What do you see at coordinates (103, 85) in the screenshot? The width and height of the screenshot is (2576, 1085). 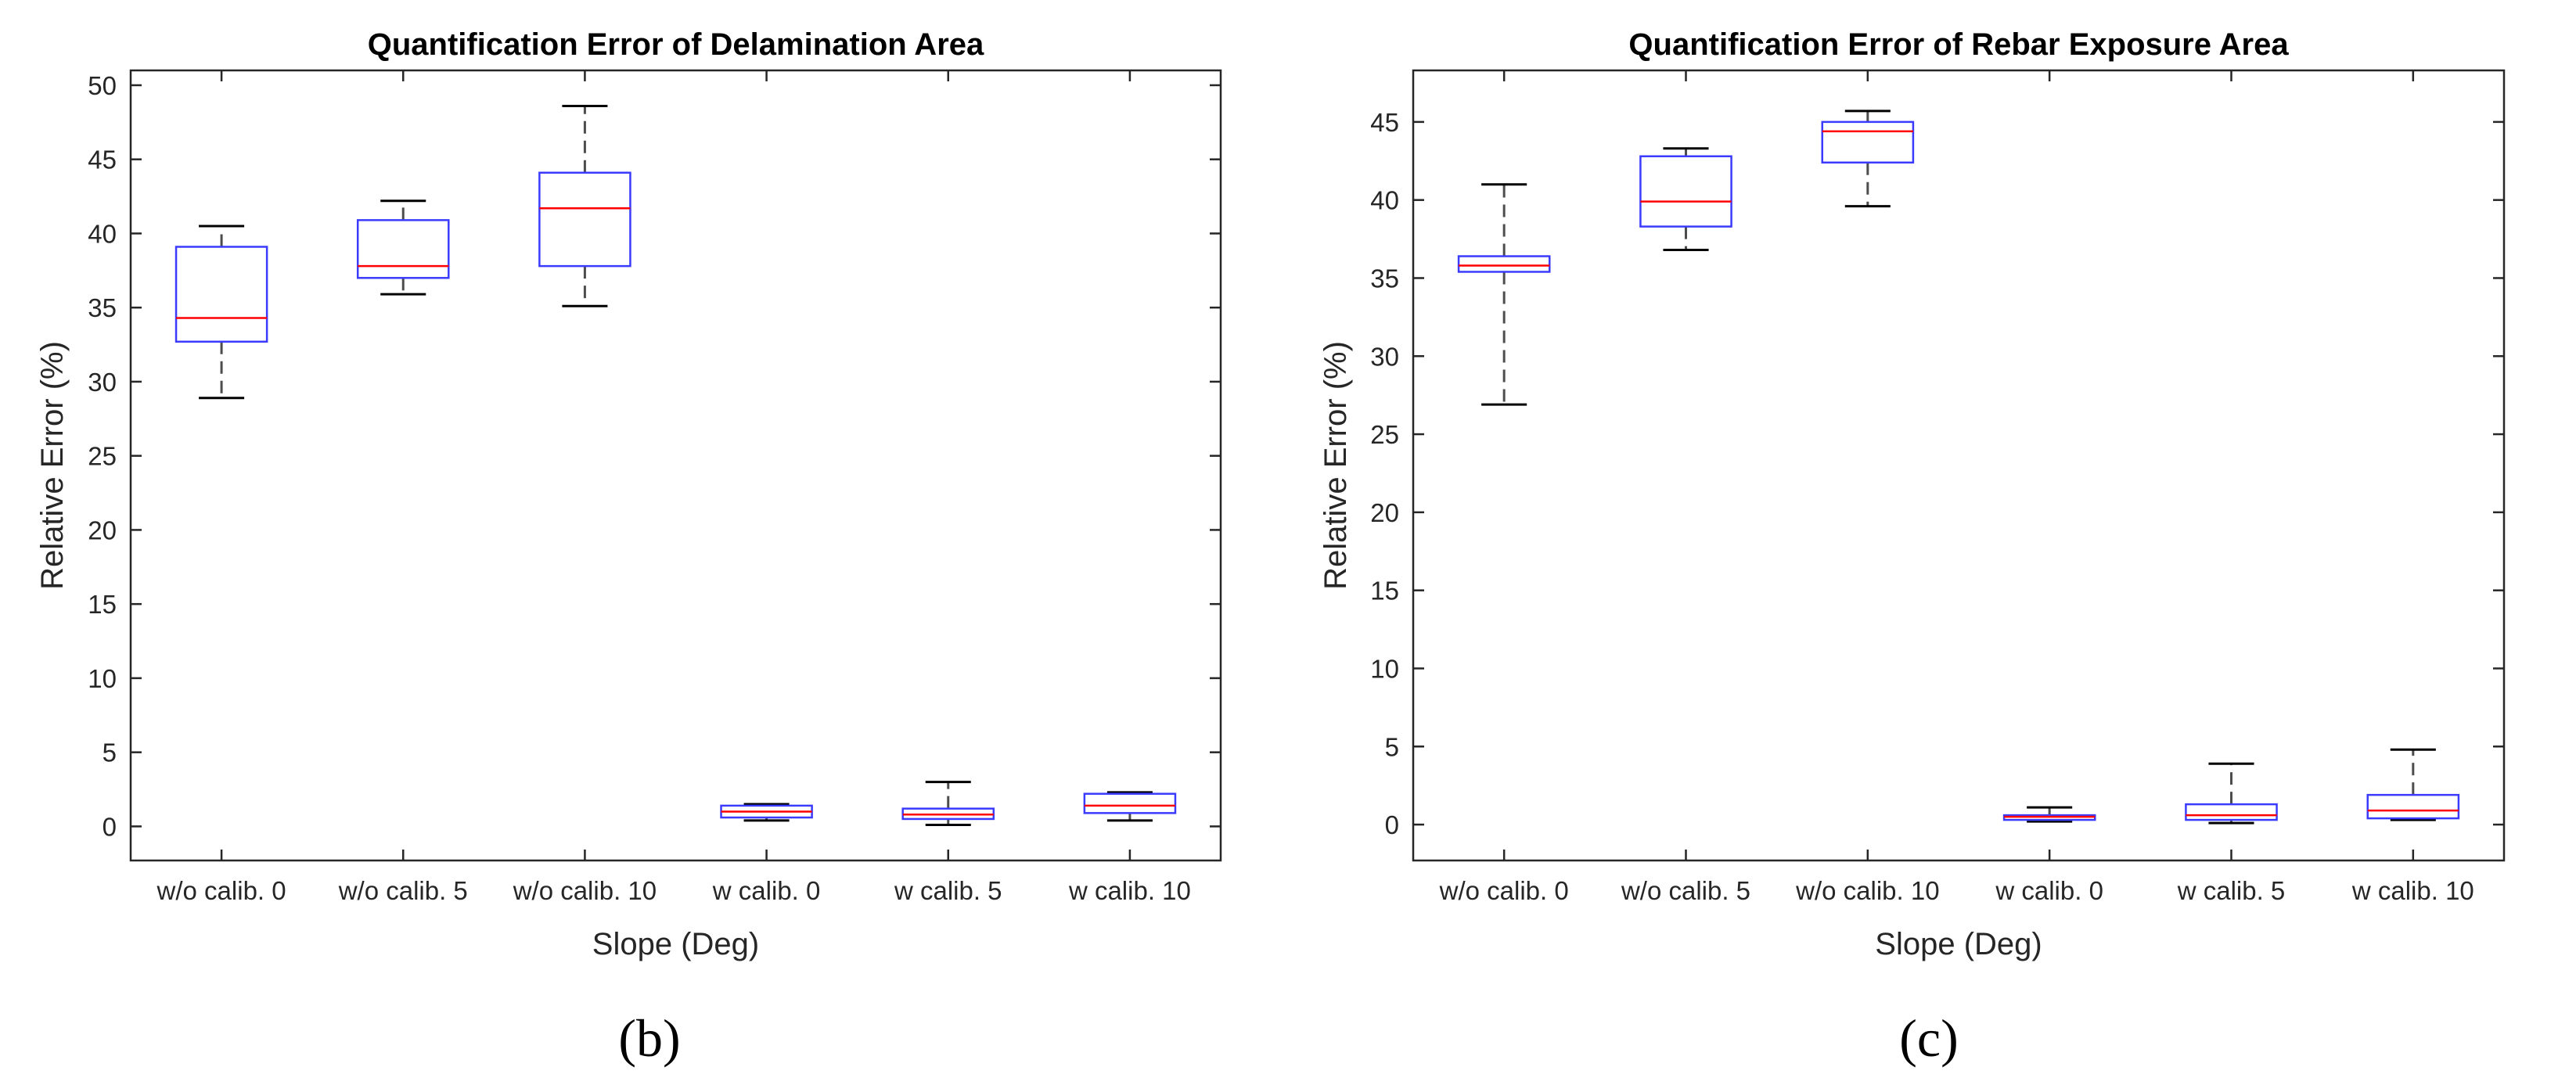 I see `y-tick-label: 50` at bounding box center [103, 85].